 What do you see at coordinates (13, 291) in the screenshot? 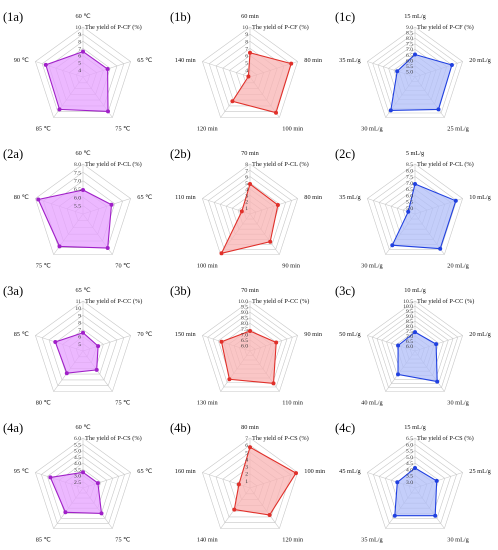
I see `panel-label: (3a)` at bounding box center [13, 291].